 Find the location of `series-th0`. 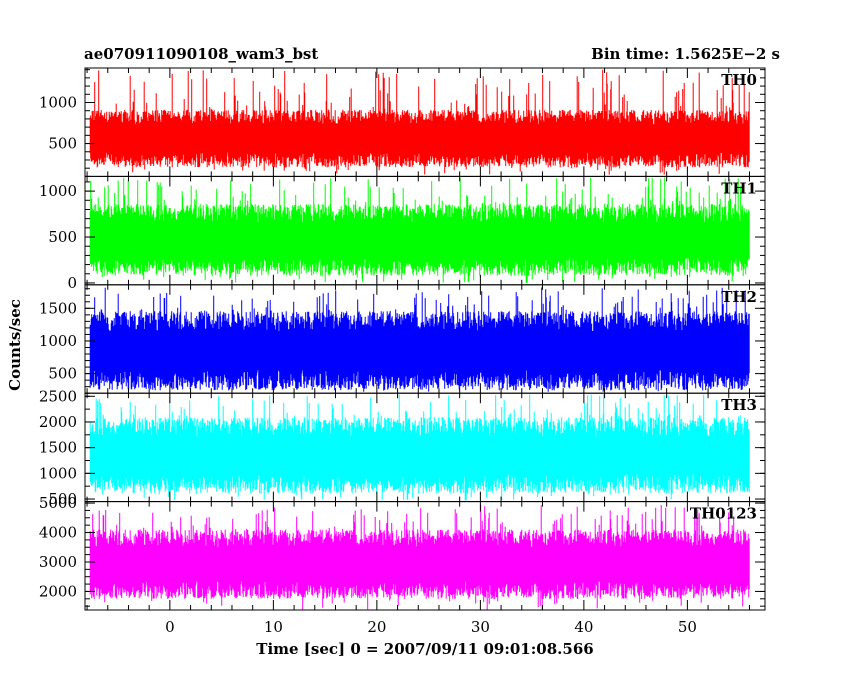

series-th0 is located at coordinates (419, 122).